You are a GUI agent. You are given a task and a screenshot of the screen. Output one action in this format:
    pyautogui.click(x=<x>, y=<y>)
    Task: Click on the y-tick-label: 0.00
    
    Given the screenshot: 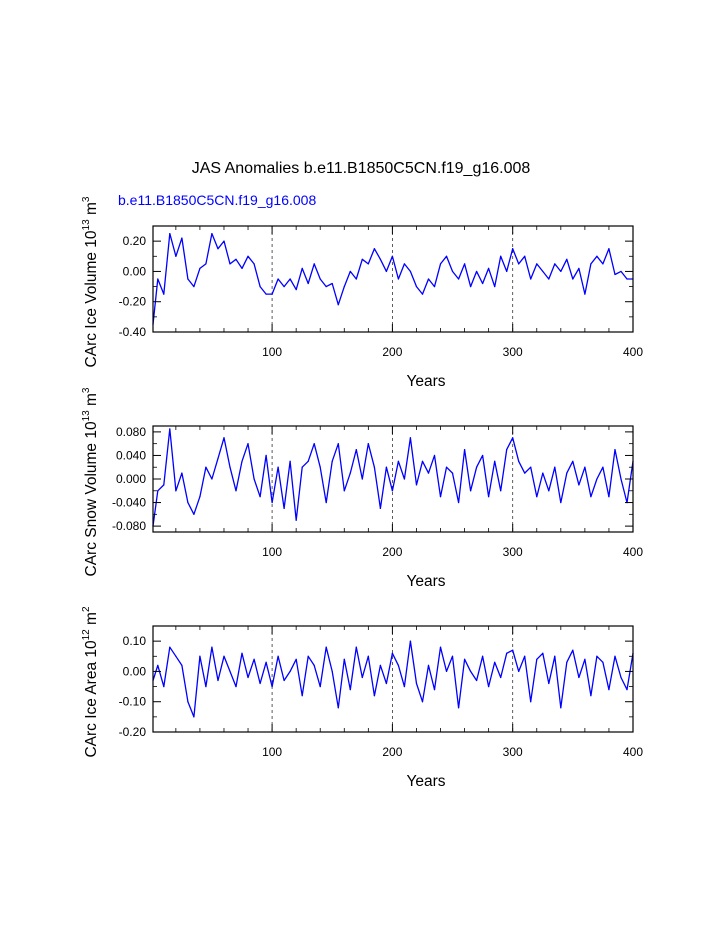 What is the action you would take?
    pyautogui.click(x=135, y=671)
    